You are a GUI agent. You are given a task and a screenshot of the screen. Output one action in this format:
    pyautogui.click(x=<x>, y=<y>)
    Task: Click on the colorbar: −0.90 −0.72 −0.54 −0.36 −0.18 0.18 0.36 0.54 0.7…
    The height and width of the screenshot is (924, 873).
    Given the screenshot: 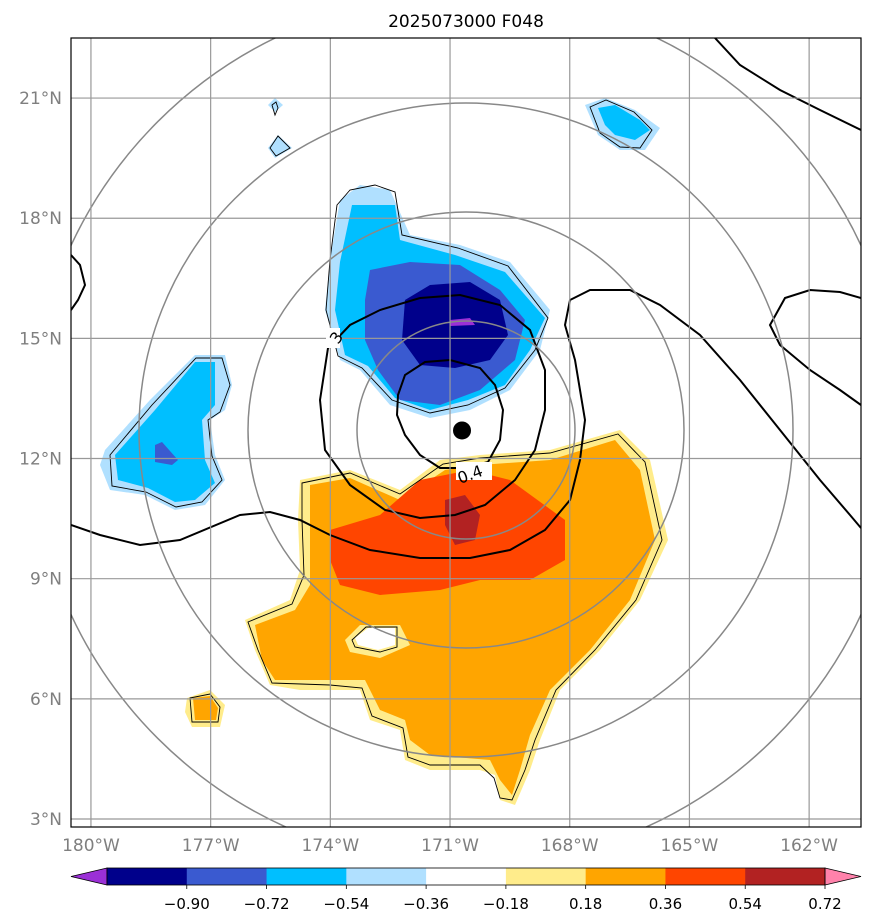 What is the action you would take?
    pyautogui.click(x=466, y=890)
    